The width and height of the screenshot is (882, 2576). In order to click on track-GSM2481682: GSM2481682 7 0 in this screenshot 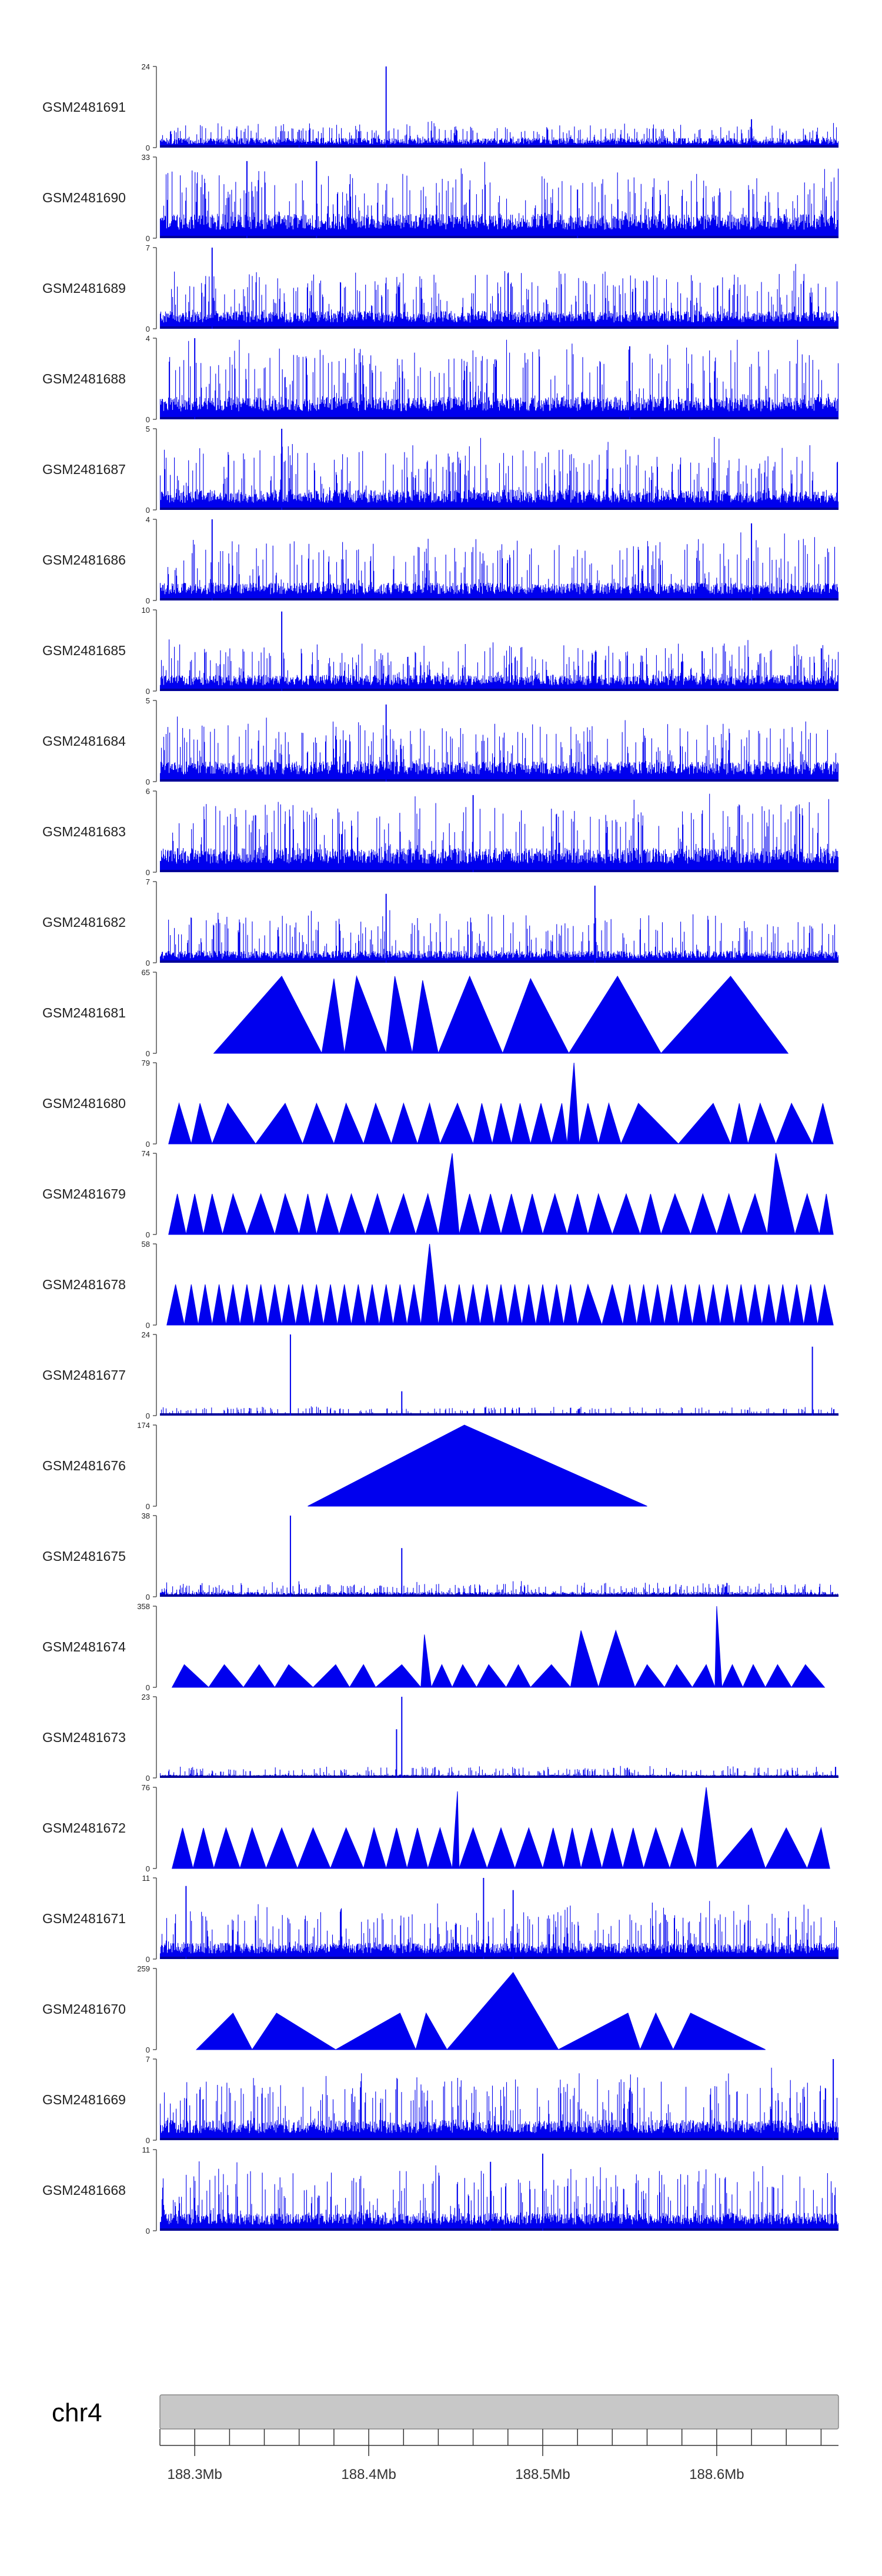, I will do `click(440, 922)`.